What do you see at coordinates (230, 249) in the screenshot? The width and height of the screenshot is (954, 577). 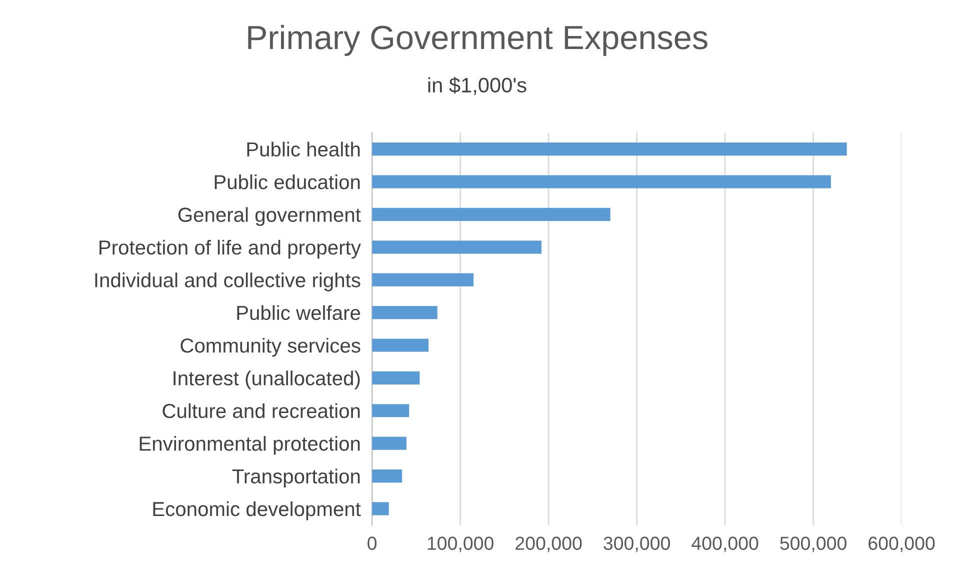 I see `y-tick-label: Protection of life and property` at bounding box center [230, 249].